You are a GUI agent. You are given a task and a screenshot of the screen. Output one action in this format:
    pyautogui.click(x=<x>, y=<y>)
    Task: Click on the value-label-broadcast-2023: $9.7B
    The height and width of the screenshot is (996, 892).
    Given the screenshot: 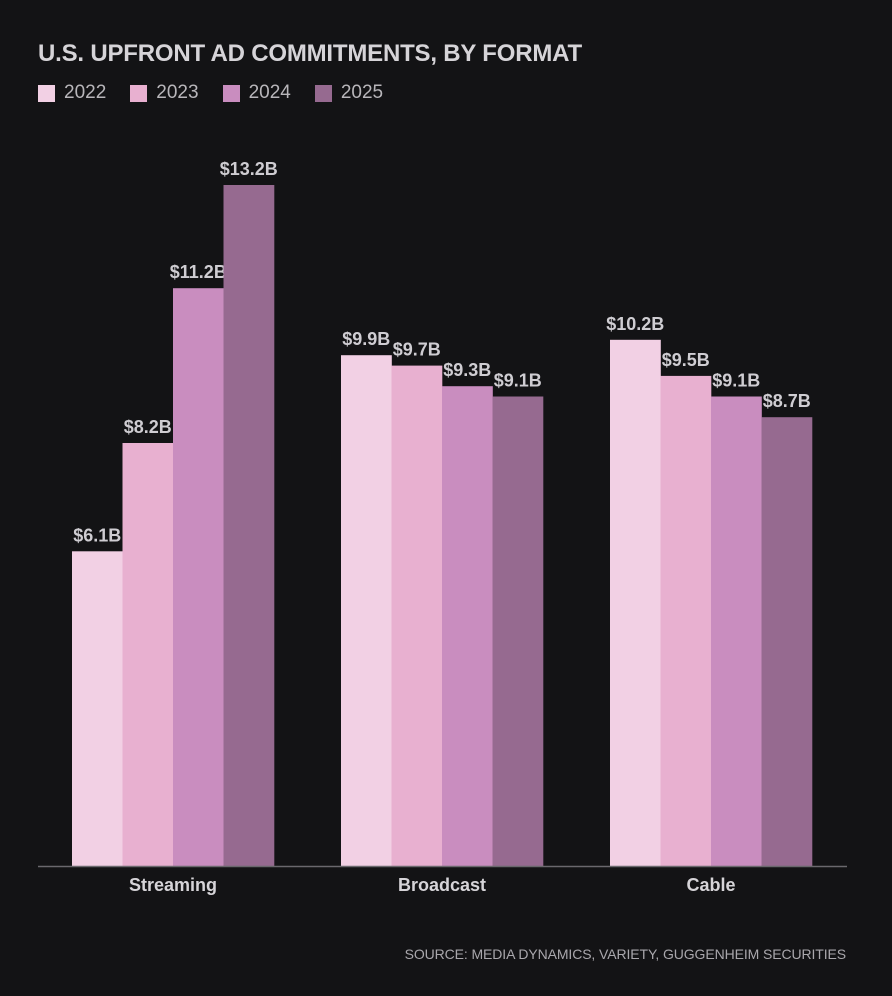 What is the action you would take?
    pyautogui.click(x=417, y=350)
    